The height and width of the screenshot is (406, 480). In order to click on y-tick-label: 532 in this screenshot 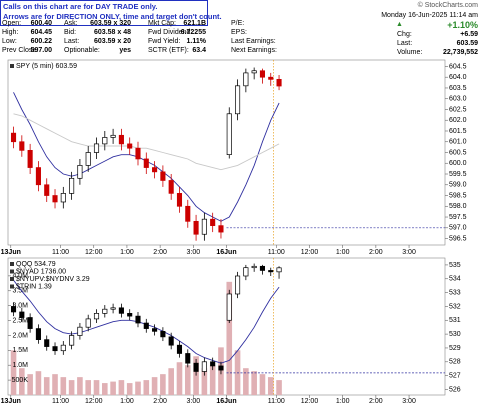, I will do `click(455, 306)`.